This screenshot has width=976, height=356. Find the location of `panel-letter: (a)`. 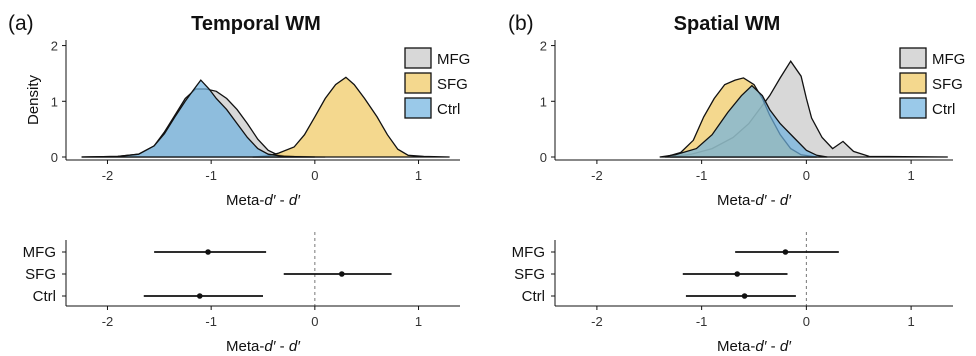

panel-letter: (a) is located at coordinates (21, 23).